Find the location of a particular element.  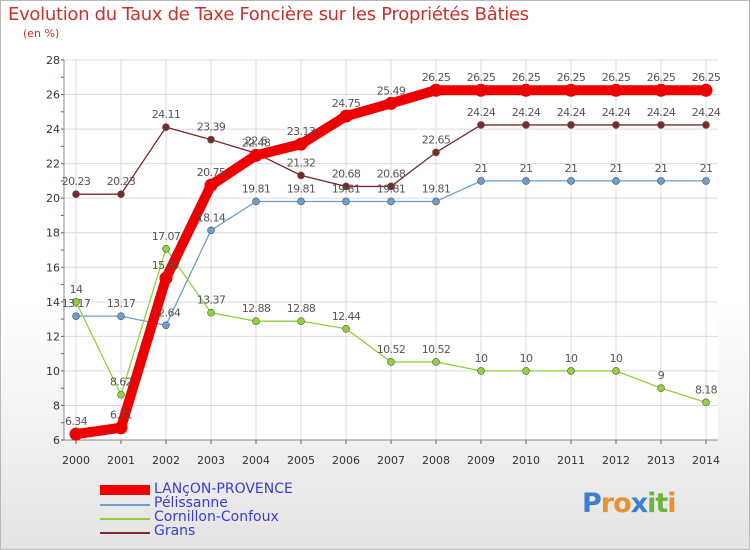

legend-label-lancon: LANçON-PROVENCE is located at coordinates (223, 489).